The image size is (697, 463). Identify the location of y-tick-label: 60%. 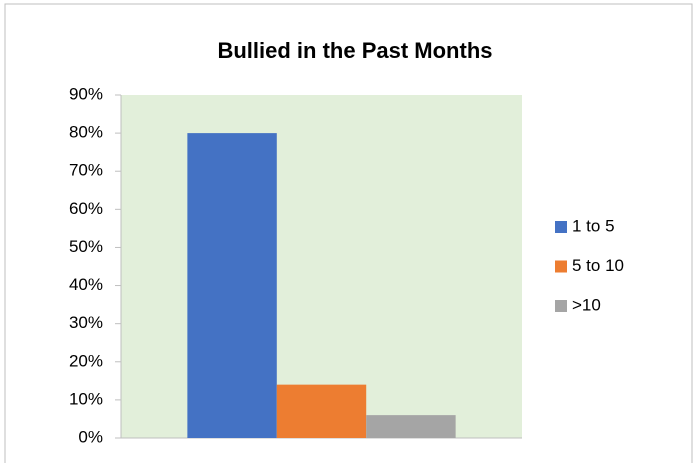
(86, 208).